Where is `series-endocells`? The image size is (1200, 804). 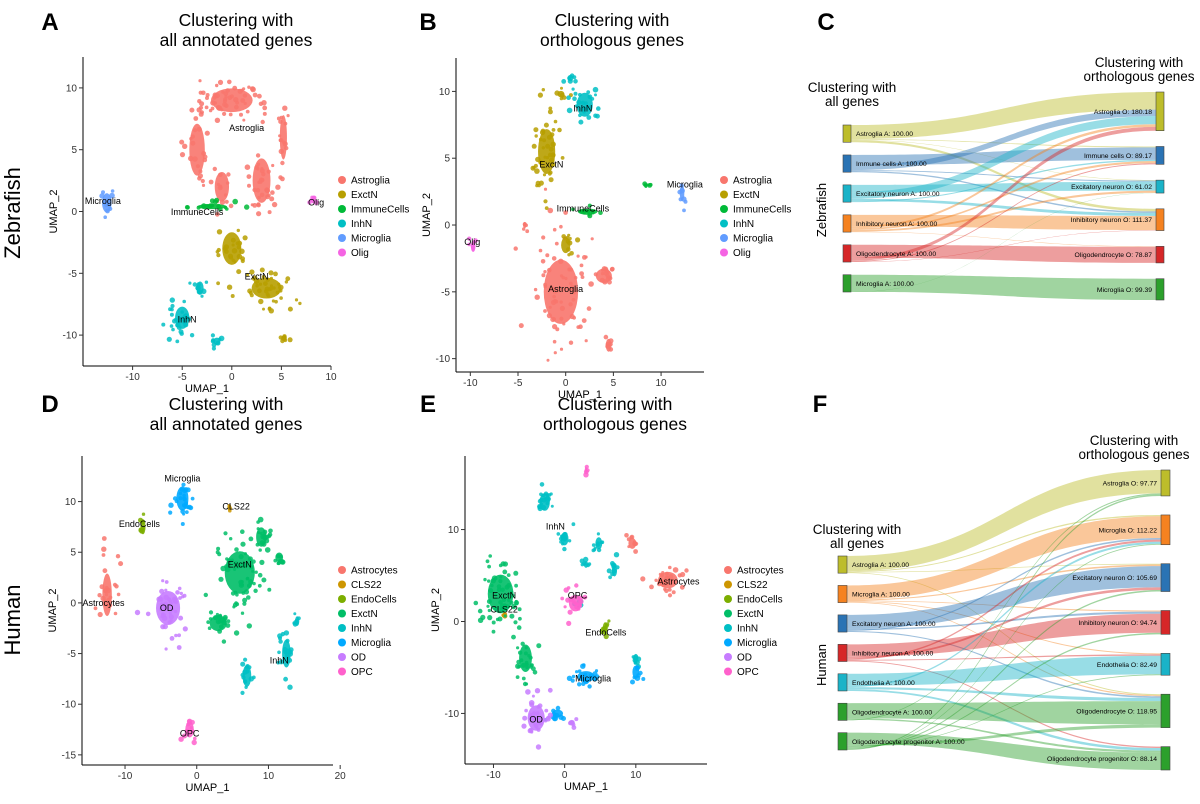
series-endocells is located at coordinates (605, 629).